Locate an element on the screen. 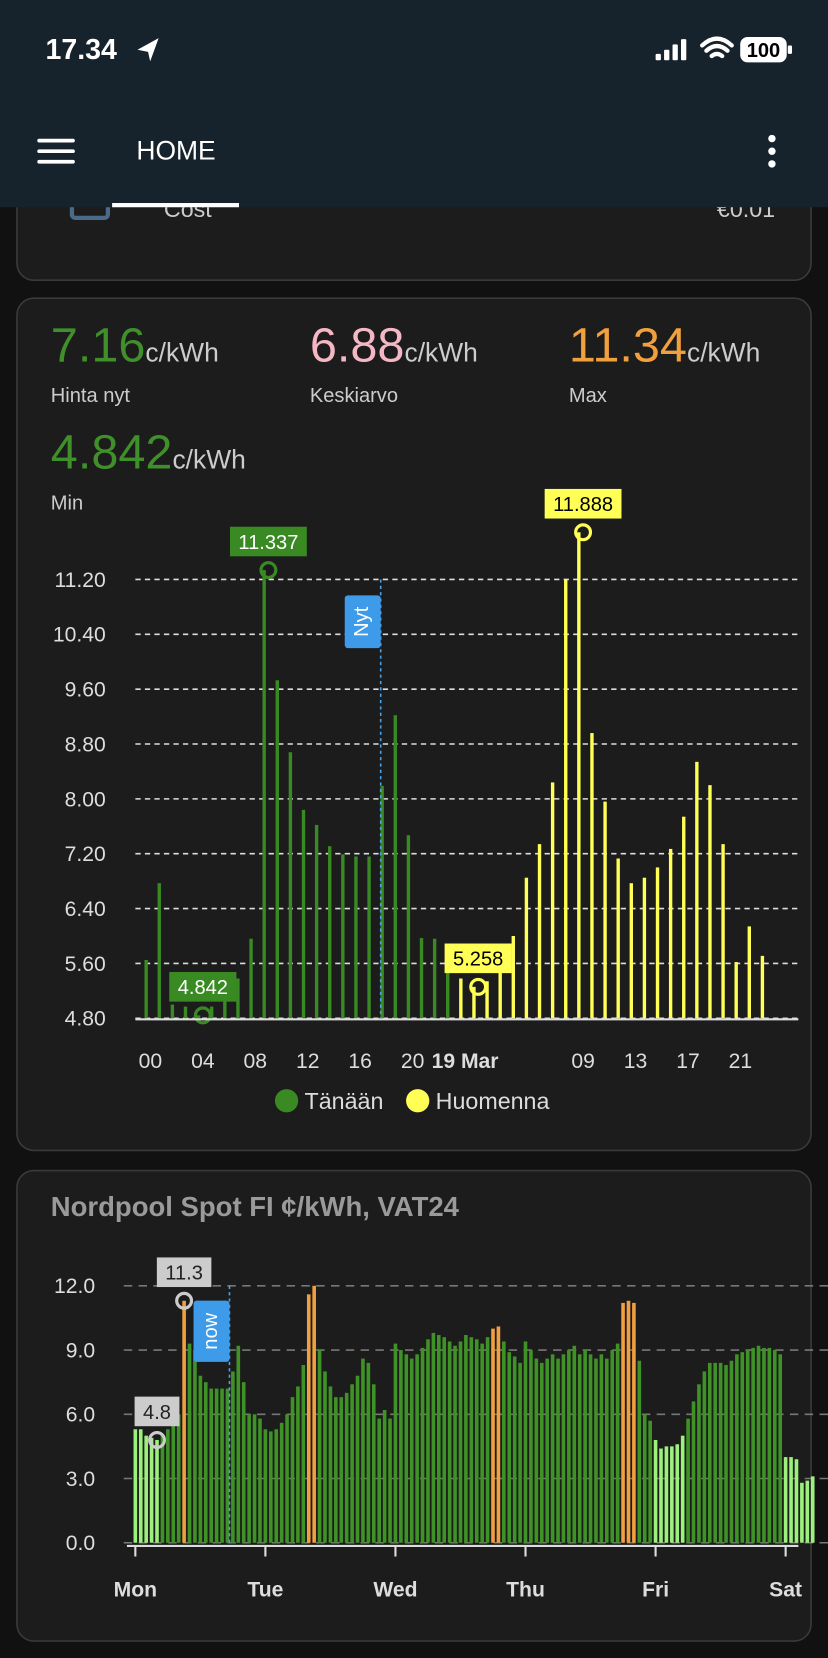 Image resolution: width=828 pixels, height=1658 pixels. y-tick-label: 8.80 is located at coordinates (85, 744).